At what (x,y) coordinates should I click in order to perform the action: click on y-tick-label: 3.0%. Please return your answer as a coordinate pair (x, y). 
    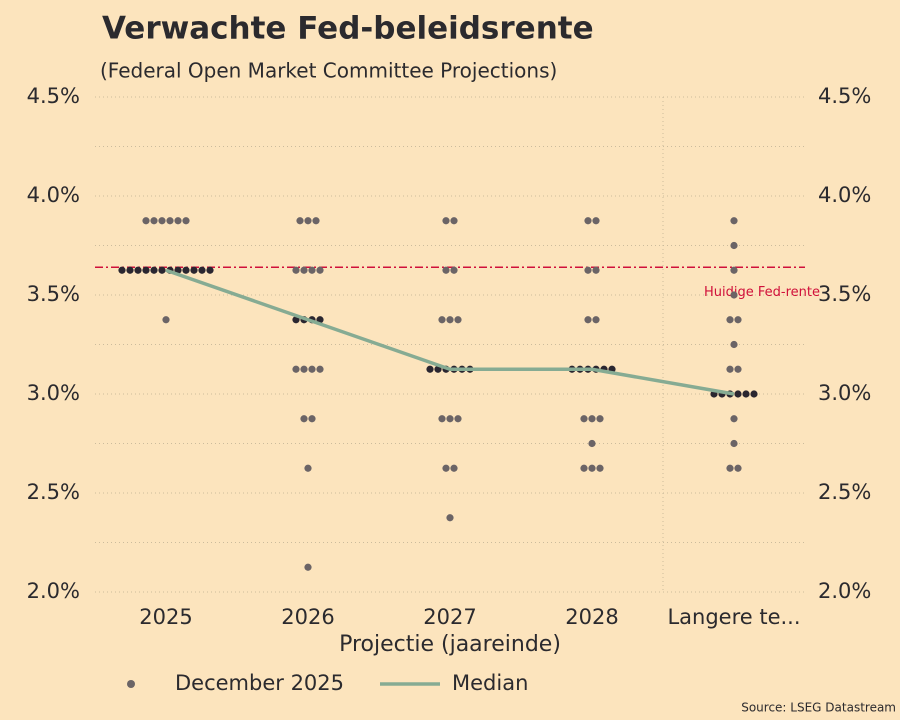
    Looking at the image, I should click on (53, 393).